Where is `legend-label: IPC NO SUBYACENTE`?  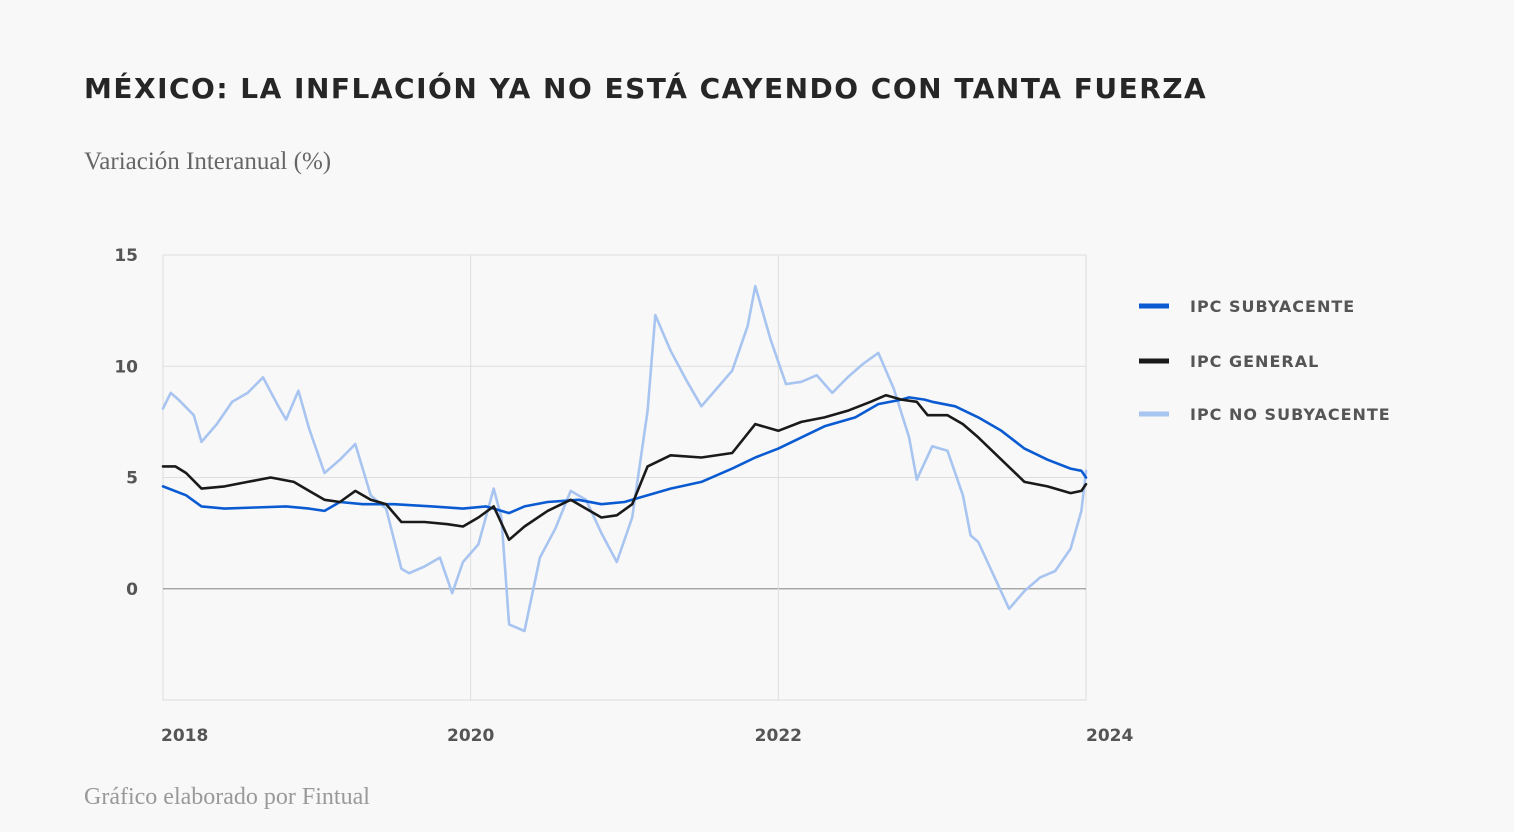
legend-label: IPC NO SUBYACENTE is located at coordinates (1290, 414).